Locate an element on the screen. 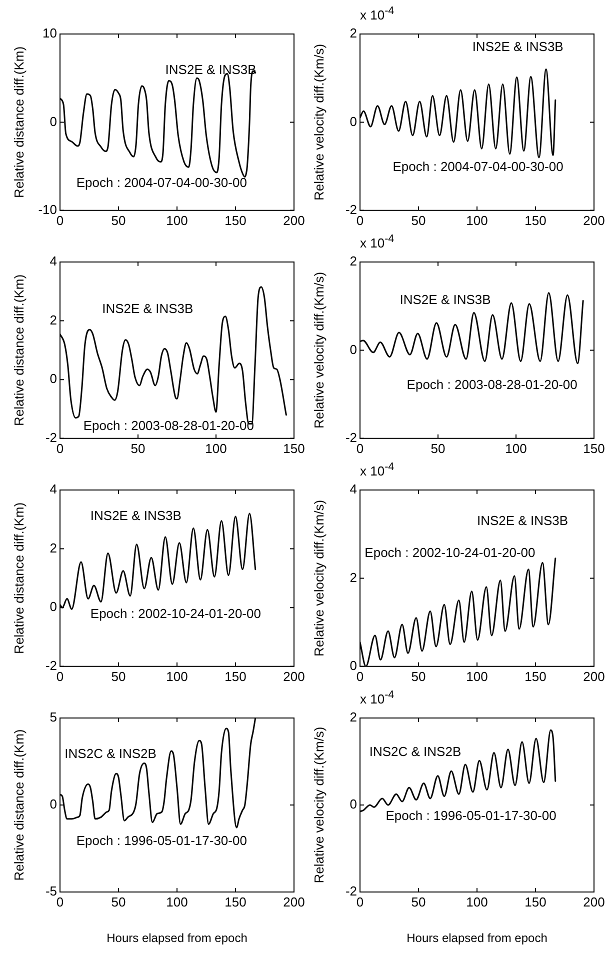 Image resolution: width=616 pixels, height=955 pixels. y-tick-label: -10 is located at coordinates (47, 209).